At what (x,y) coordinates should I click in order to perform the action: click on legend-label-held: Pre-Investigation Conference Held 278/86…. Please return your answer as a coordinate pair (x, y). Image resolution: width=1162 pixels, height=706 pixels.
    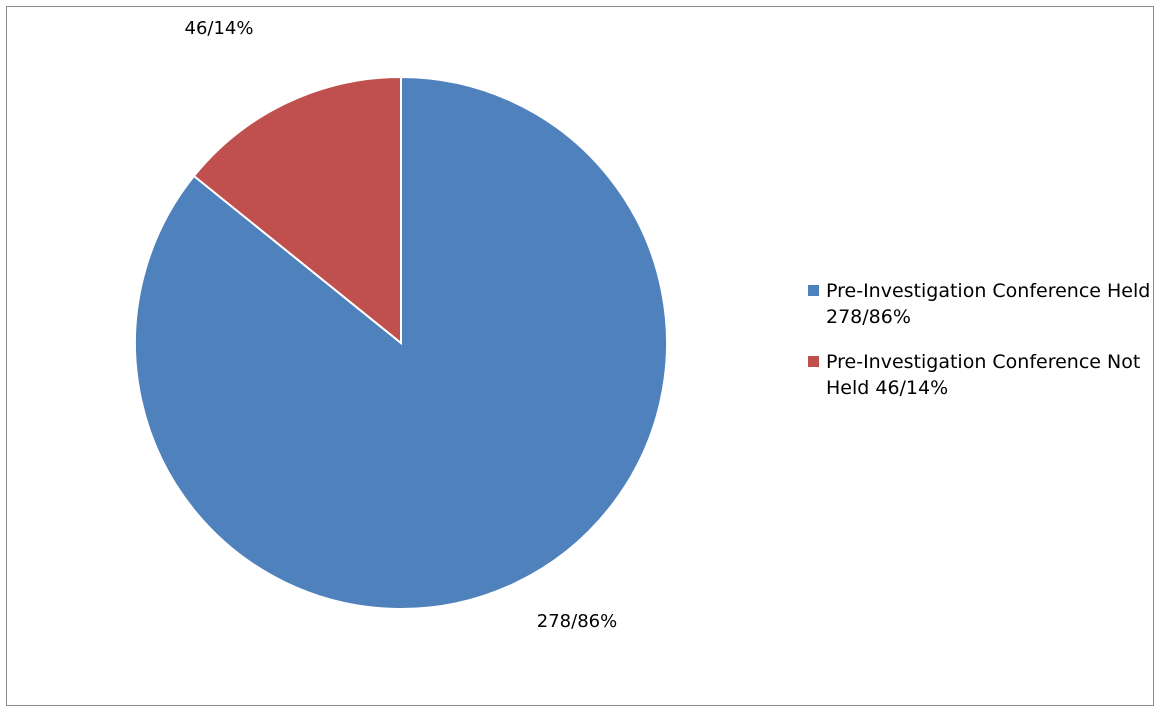
    Looking at the image, I should click on (988, 304).